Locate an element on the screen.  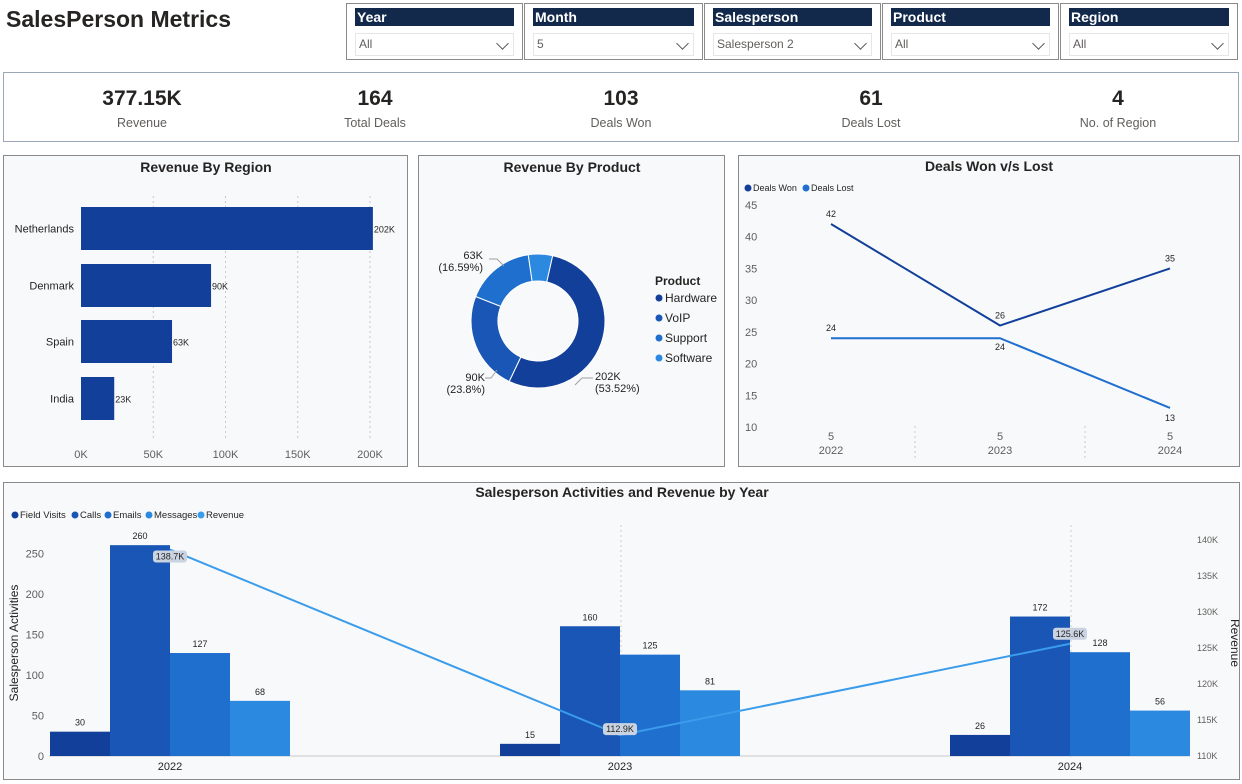
year-dropdown: All is located at coordinates (434, 44).